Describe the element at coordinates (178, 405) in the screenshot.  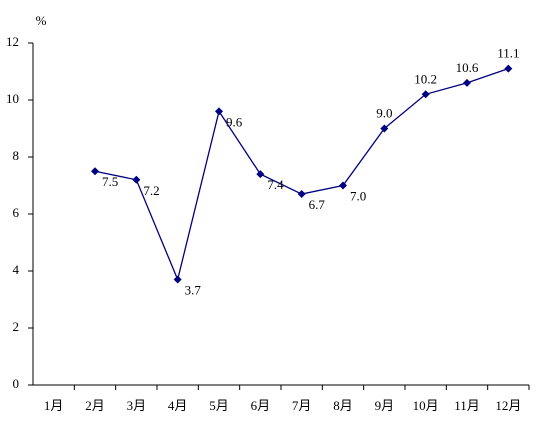
I see `x-tick-label: 4月` at that location.